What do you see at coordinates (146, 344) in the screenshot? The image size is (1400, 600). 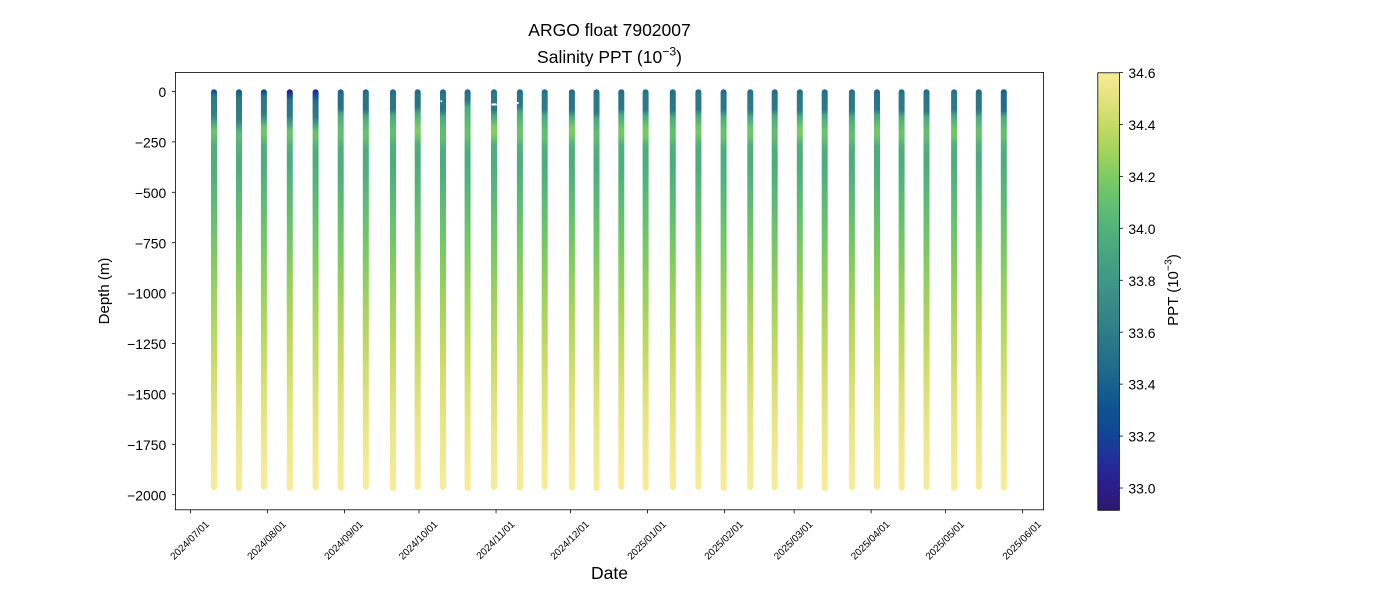 I see `svg-text: −1250` at bounding box center [146, 344].